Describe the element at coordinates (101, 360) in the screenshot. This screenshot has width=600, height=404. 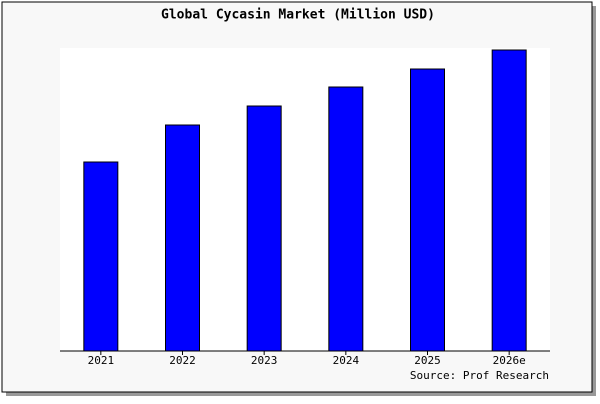
I see `x-tick-label: 2021` at that location.